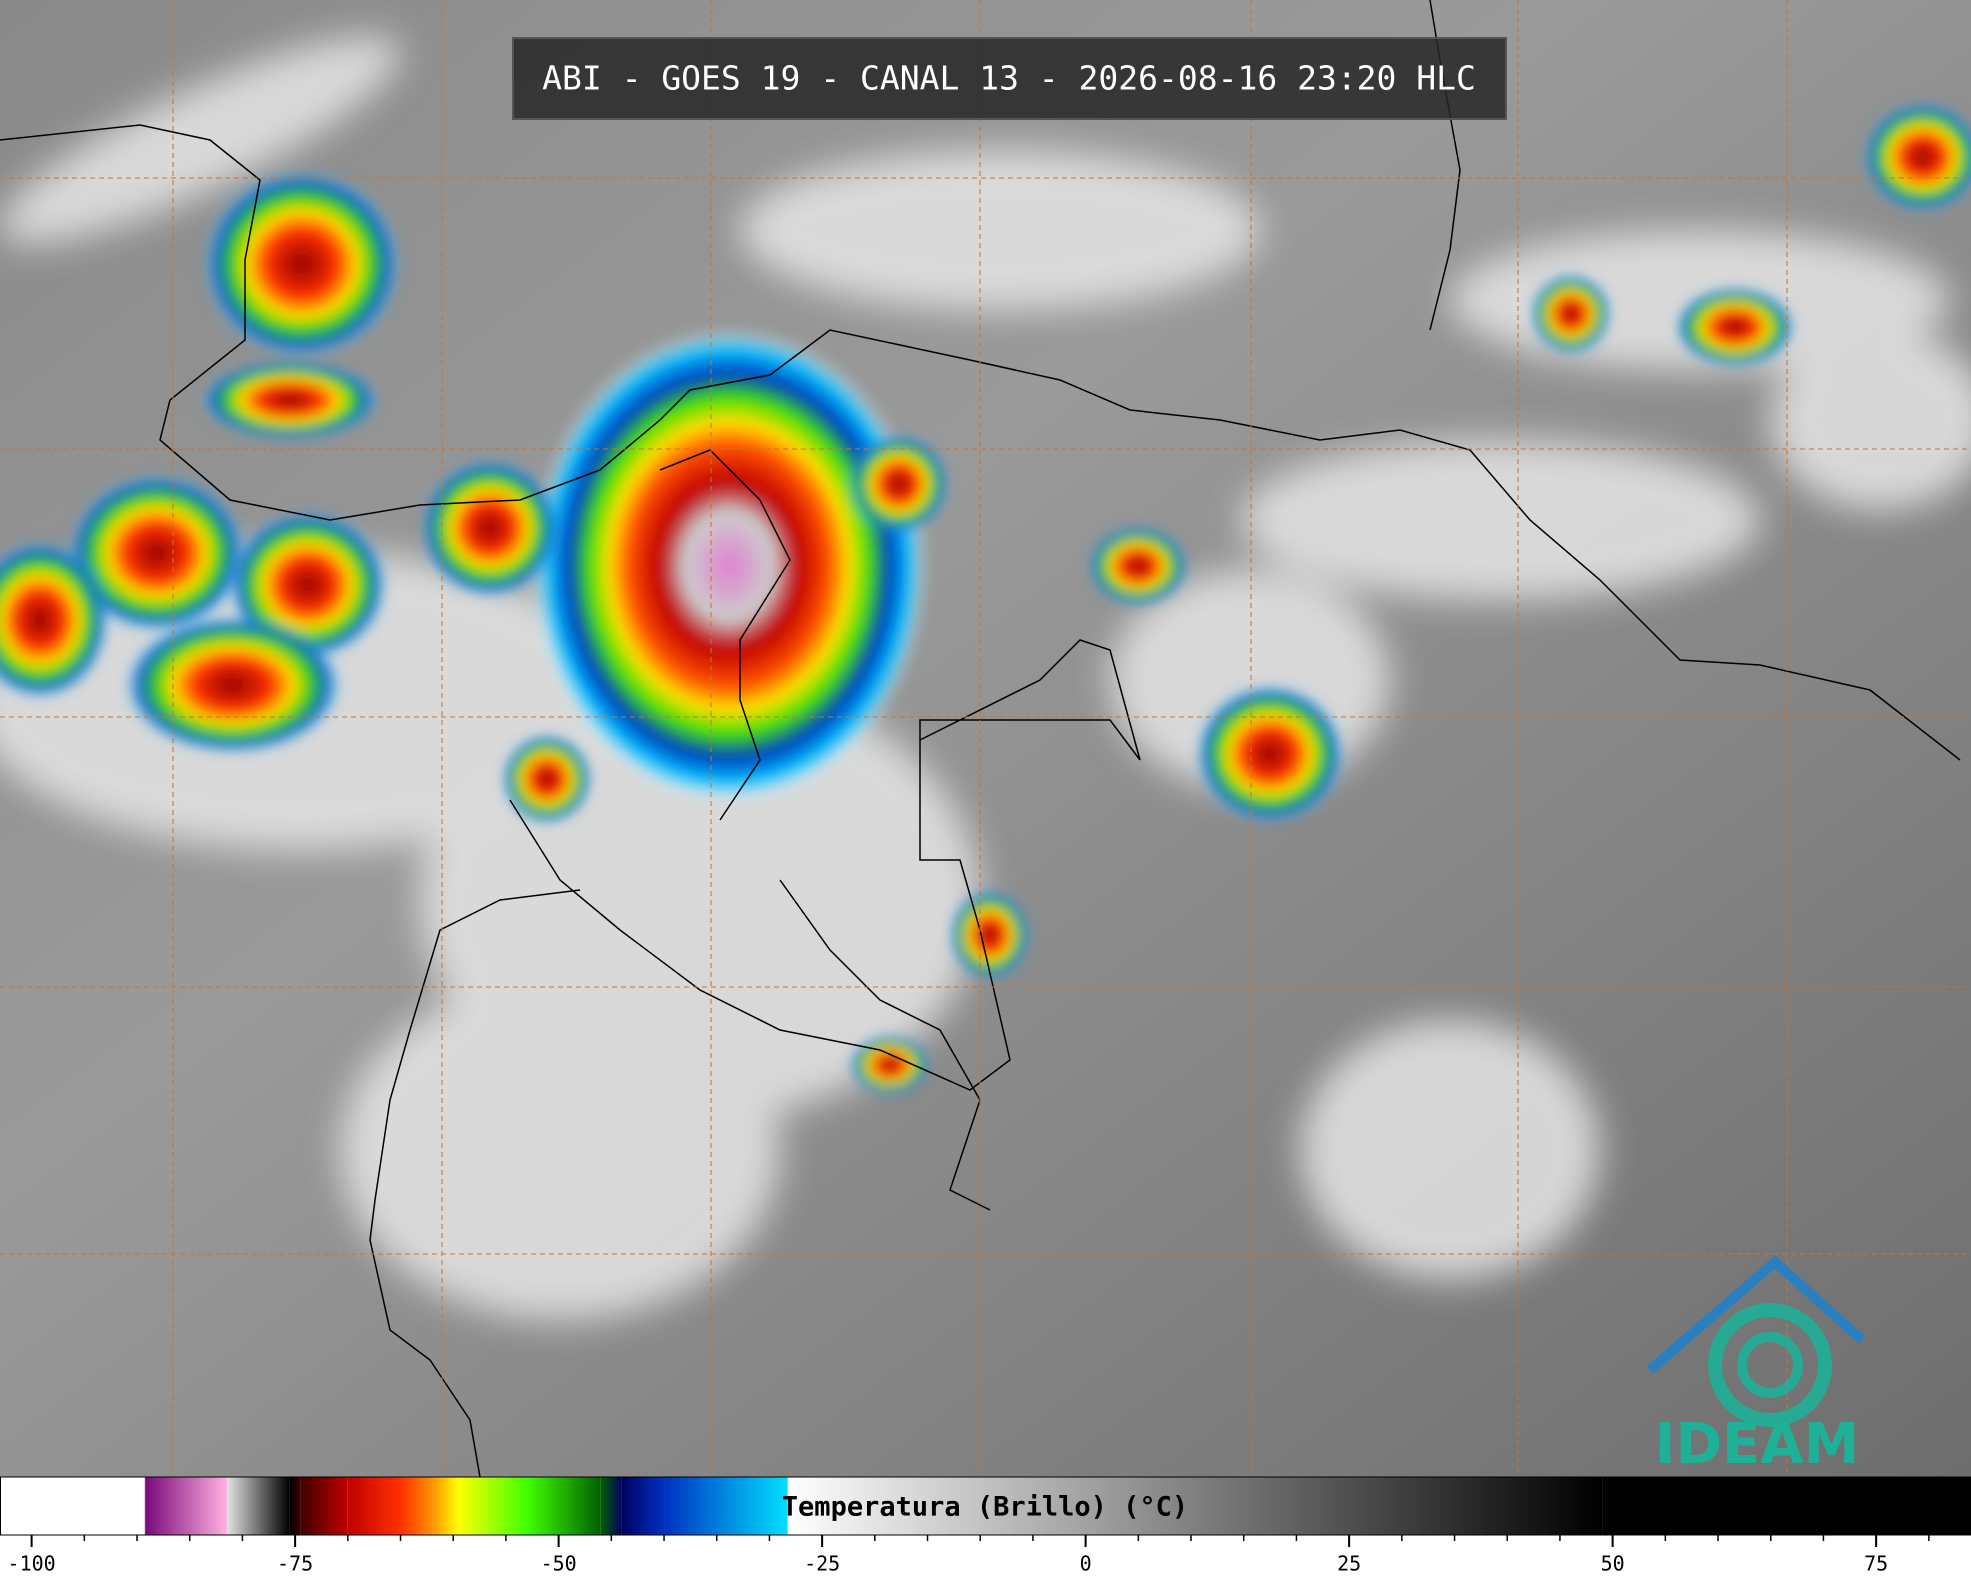 The width and height of the screenshot is (1971, 1577). What do you see at coordinates (1349, 1564) in the screenshot?
I see `tick-label: 25` at bounding box center [1349, 1564].